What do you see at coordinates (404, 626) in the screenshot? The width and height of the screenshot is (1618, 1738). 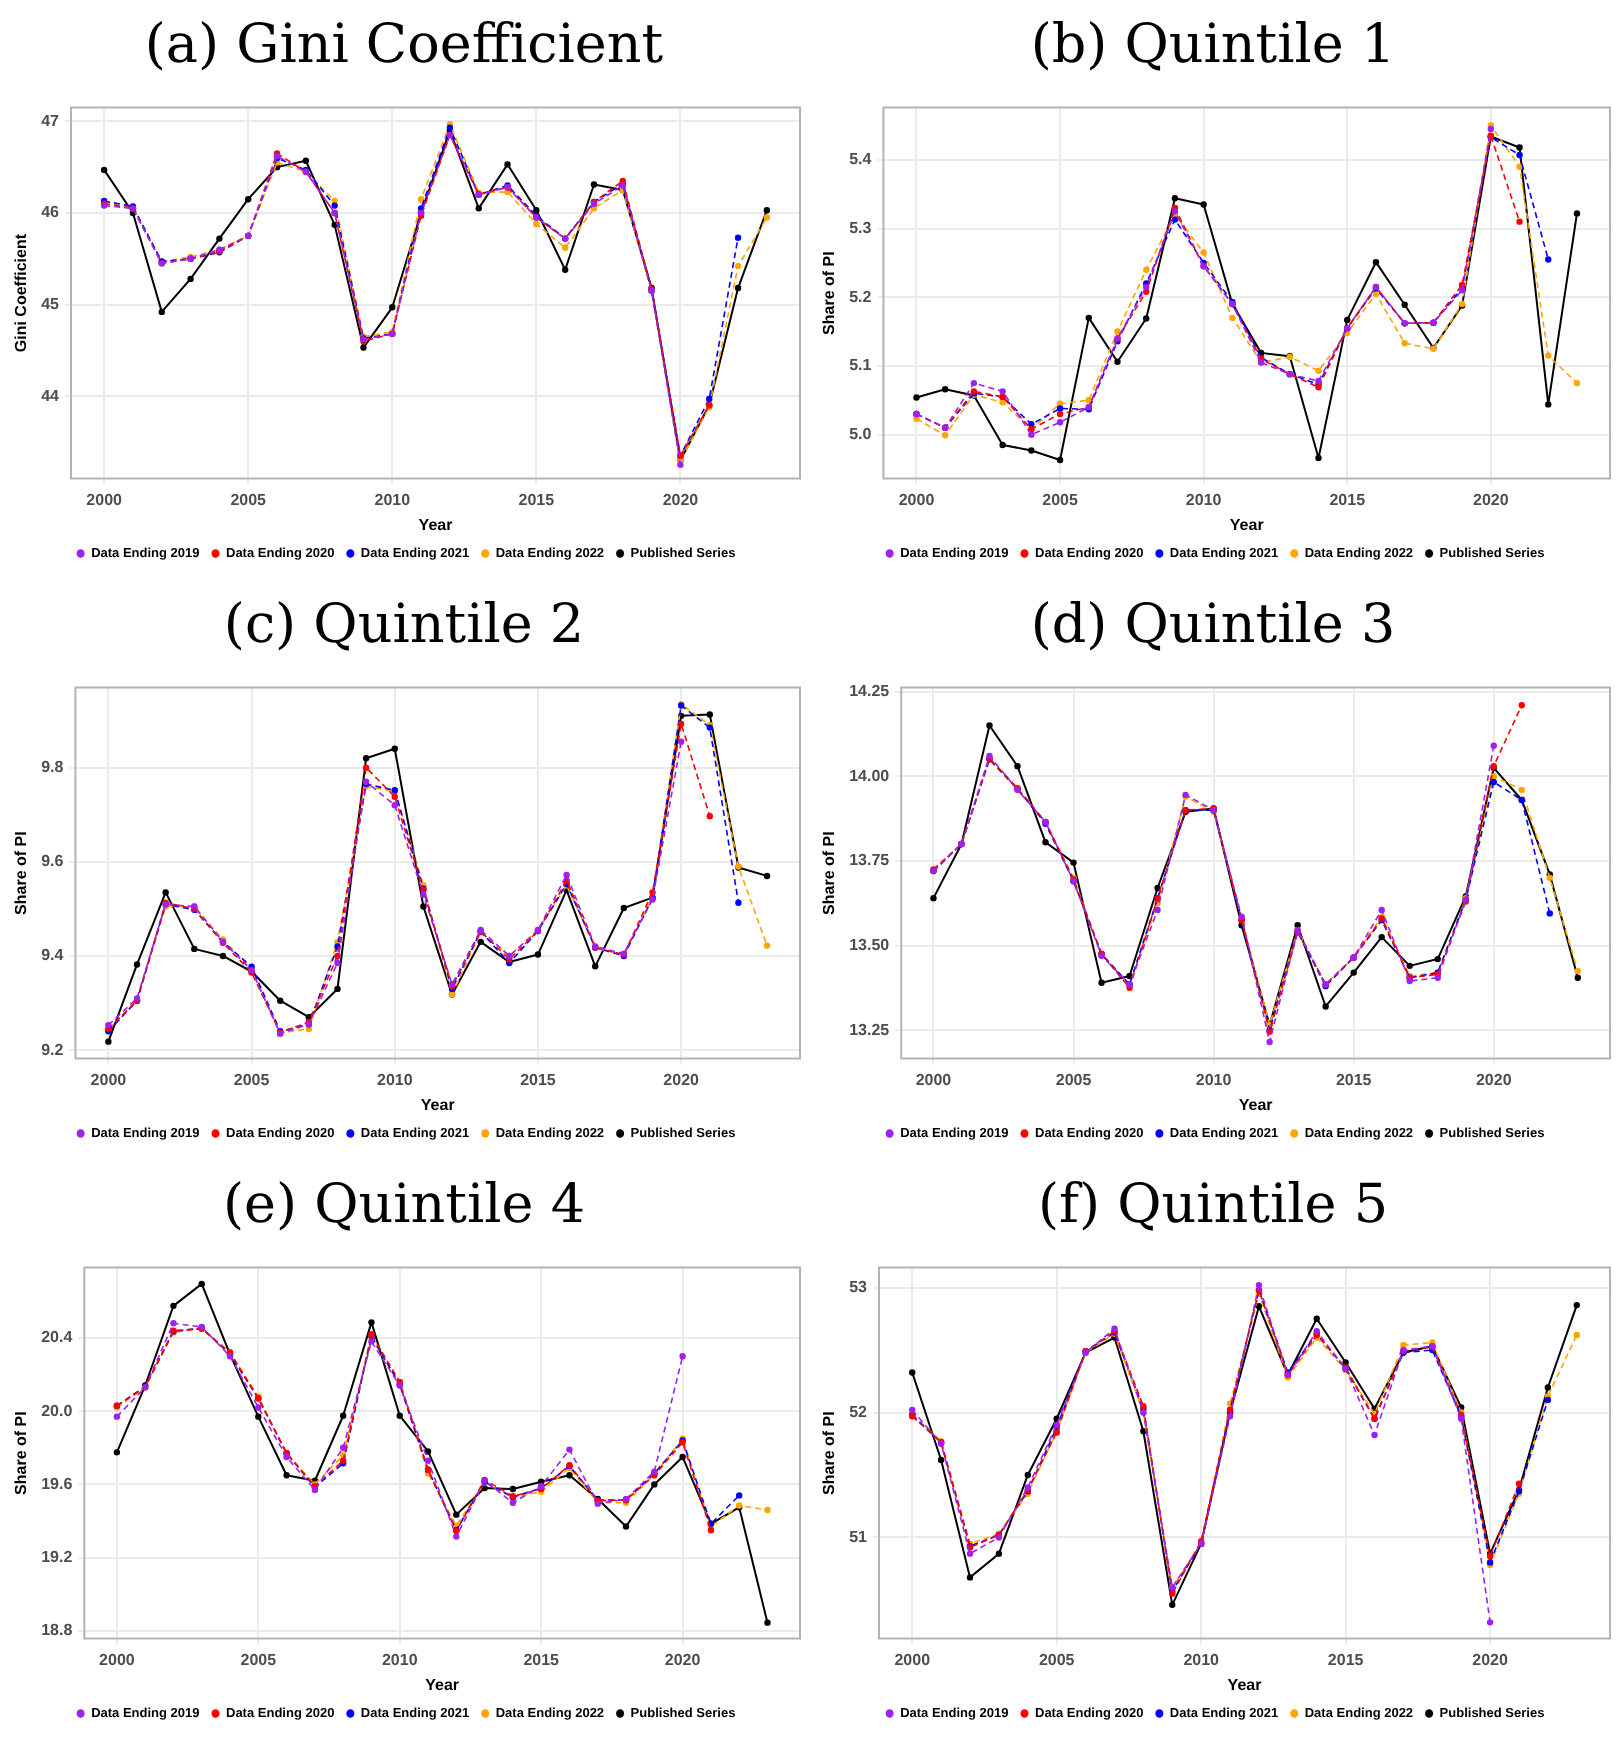 I see `chart-title: (c) Quintile 2` at bounding box center [404, 626].